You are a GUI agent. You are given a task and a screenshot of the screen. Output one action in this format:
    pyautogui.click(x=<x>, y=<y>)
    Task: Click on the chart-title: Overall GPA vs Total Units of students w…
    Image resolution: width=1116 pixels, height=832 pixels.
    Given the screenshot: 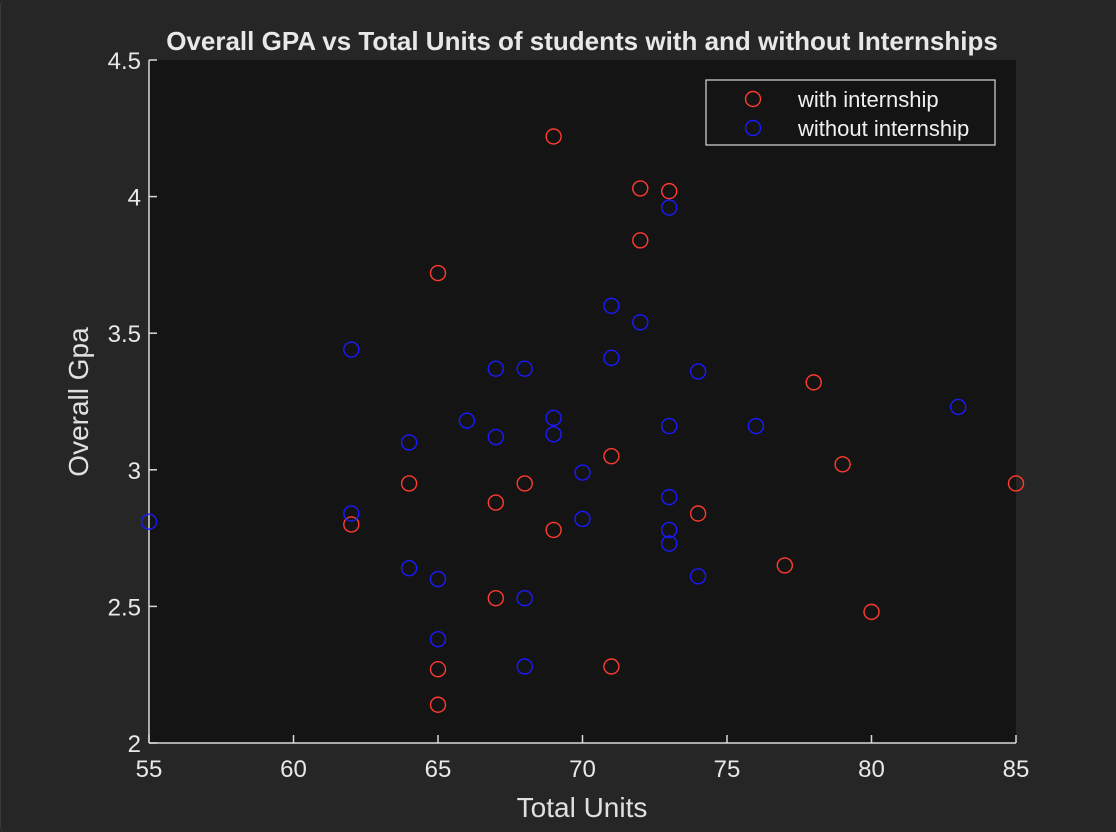 What is the action you would take?
    pyautogui.click(x=582, y=41)
    